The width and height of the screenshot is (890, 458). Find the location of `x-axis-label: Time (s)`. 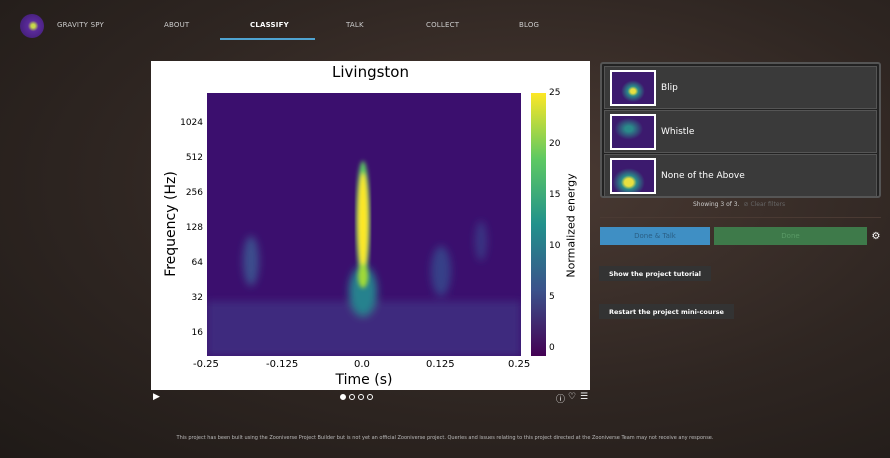

x-axis-label: Time (s) is located at coordinates (364, 380).